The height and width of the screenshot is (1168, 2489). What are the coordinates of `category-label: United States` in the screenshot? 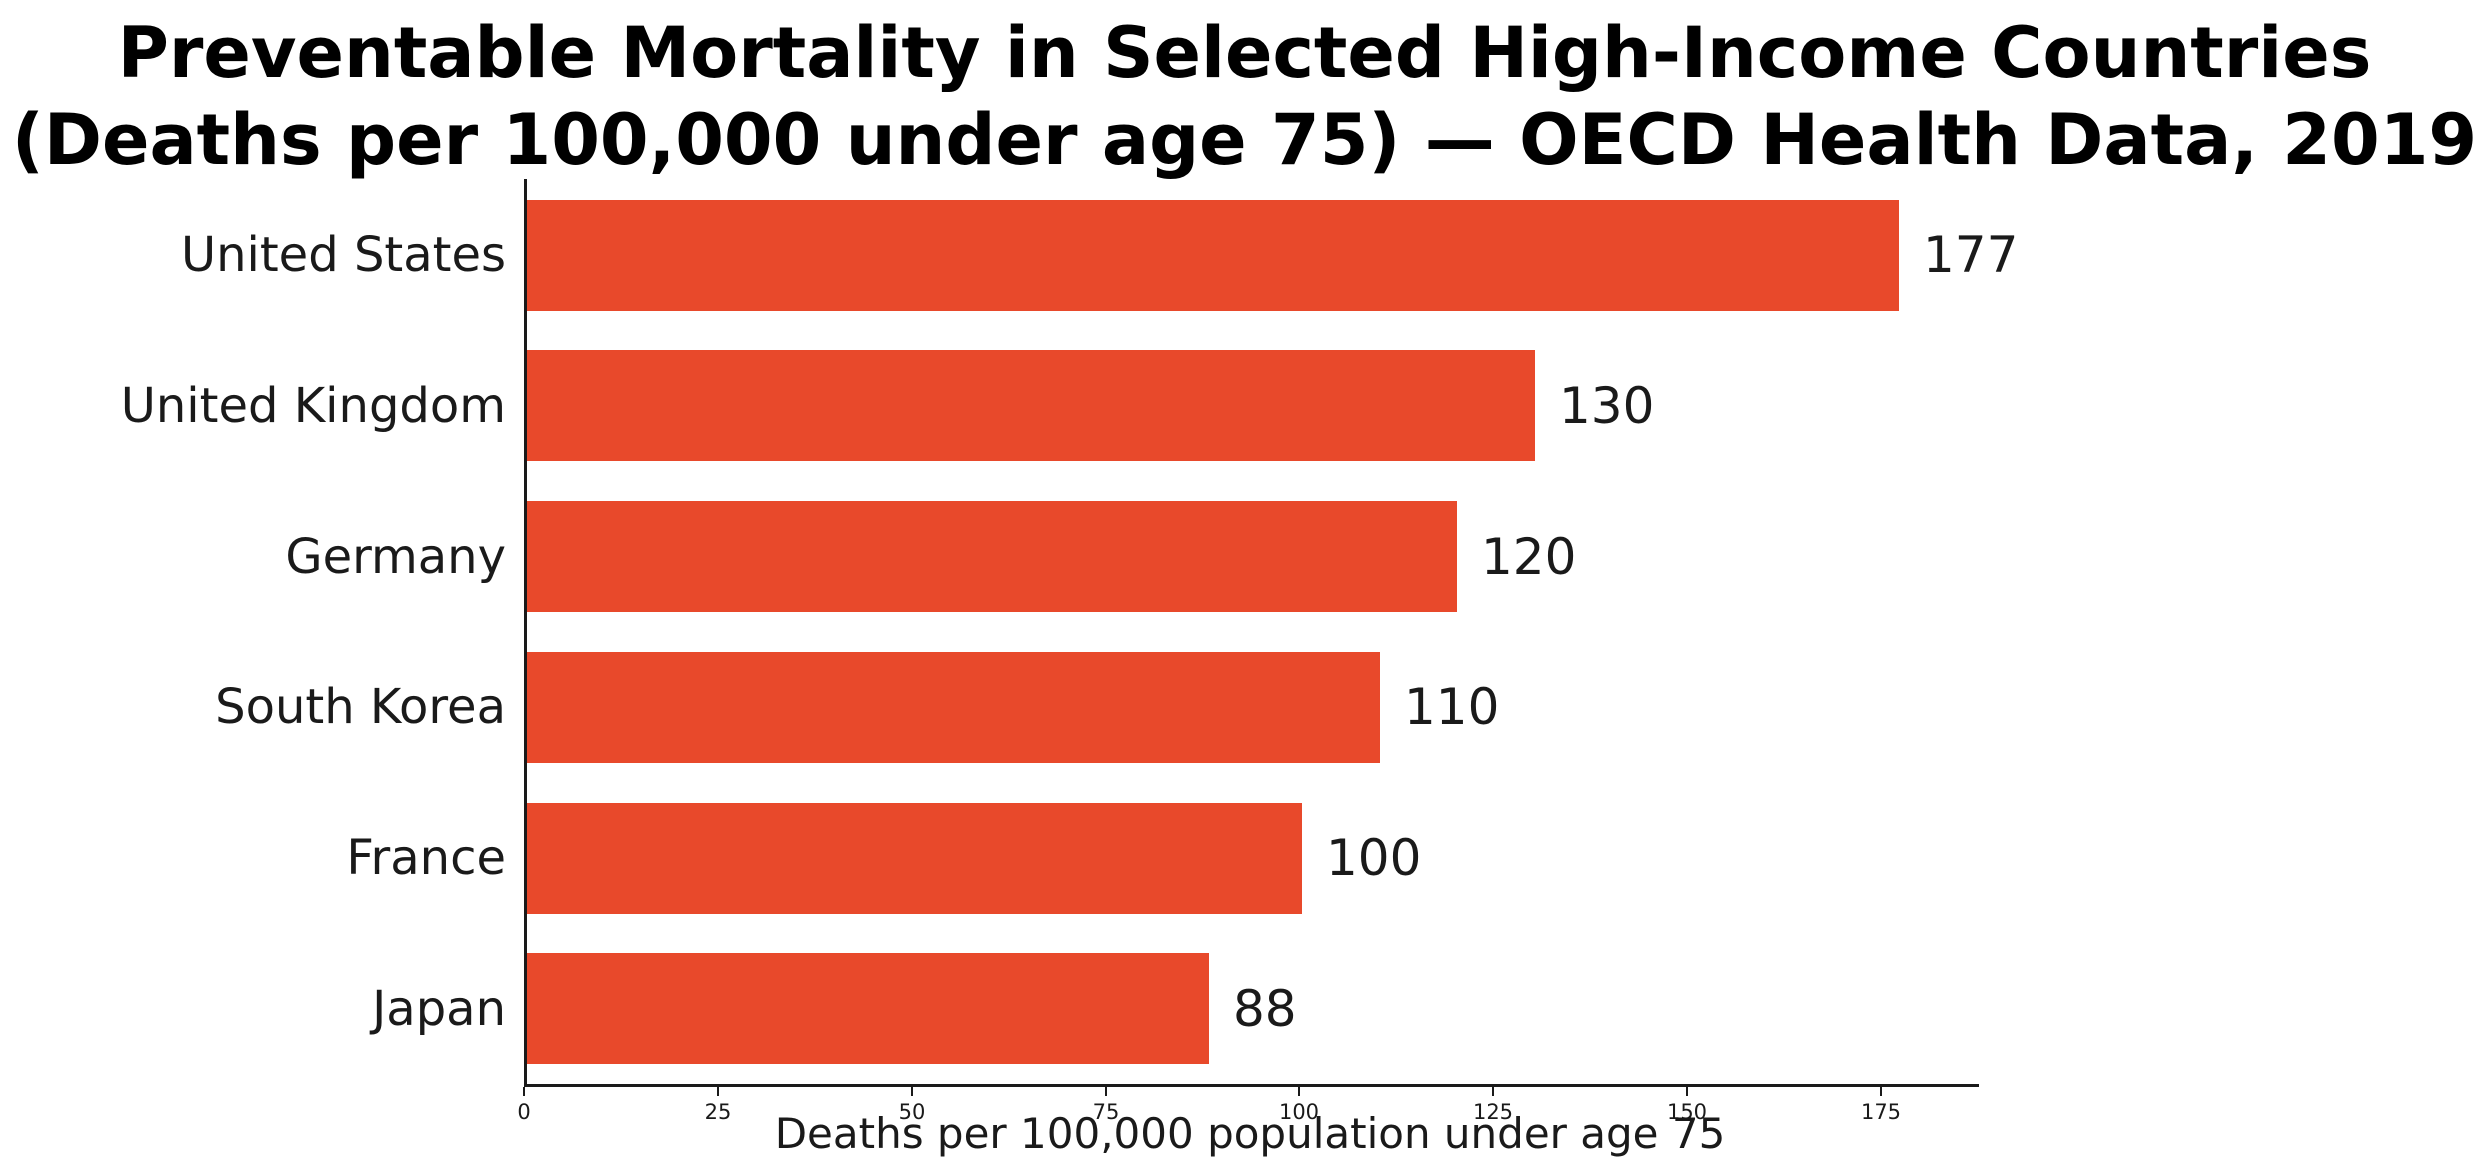 It's located at (343, 255).